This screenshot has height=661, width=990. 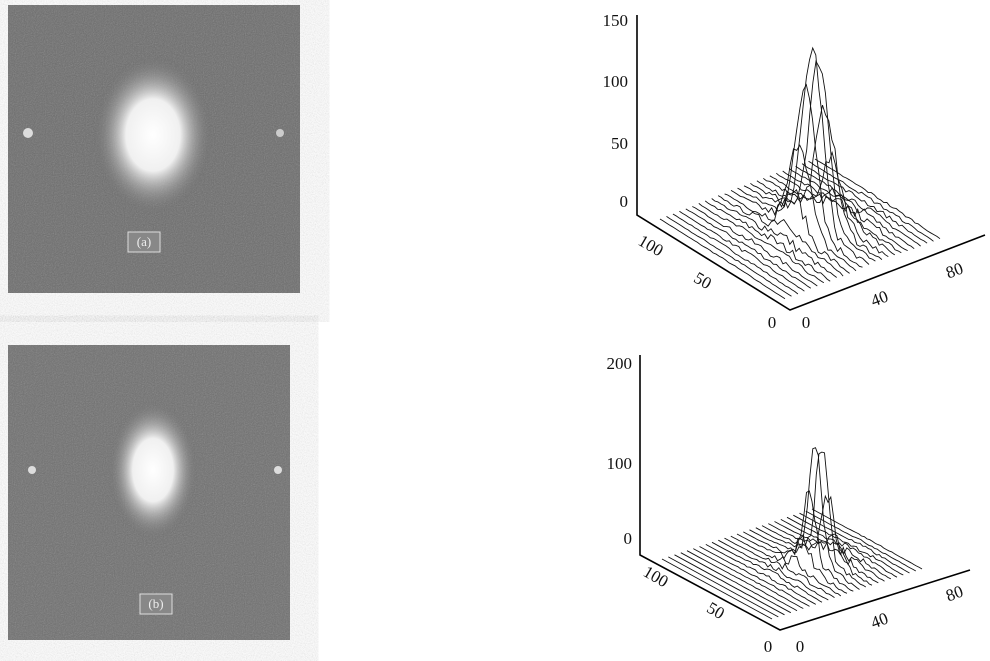 What do you see at coordinates (620, 363) in the screenshot?
I see `z-tick-label: 200` at bounding box center [620, 363].